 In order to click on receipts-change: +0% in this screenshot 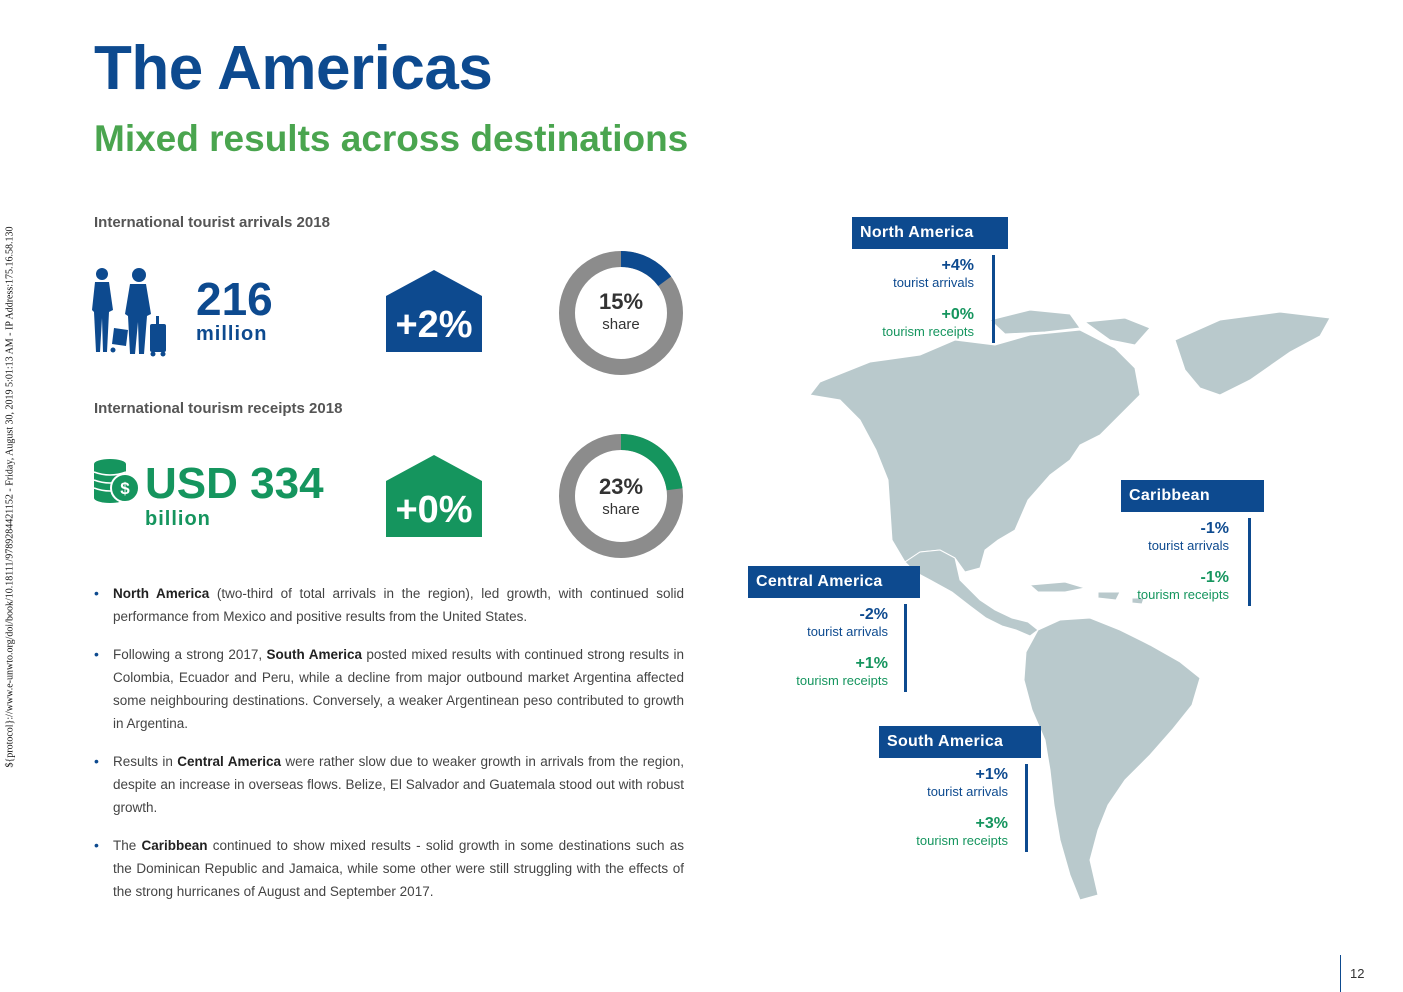, I will do `click(434, 510)`.